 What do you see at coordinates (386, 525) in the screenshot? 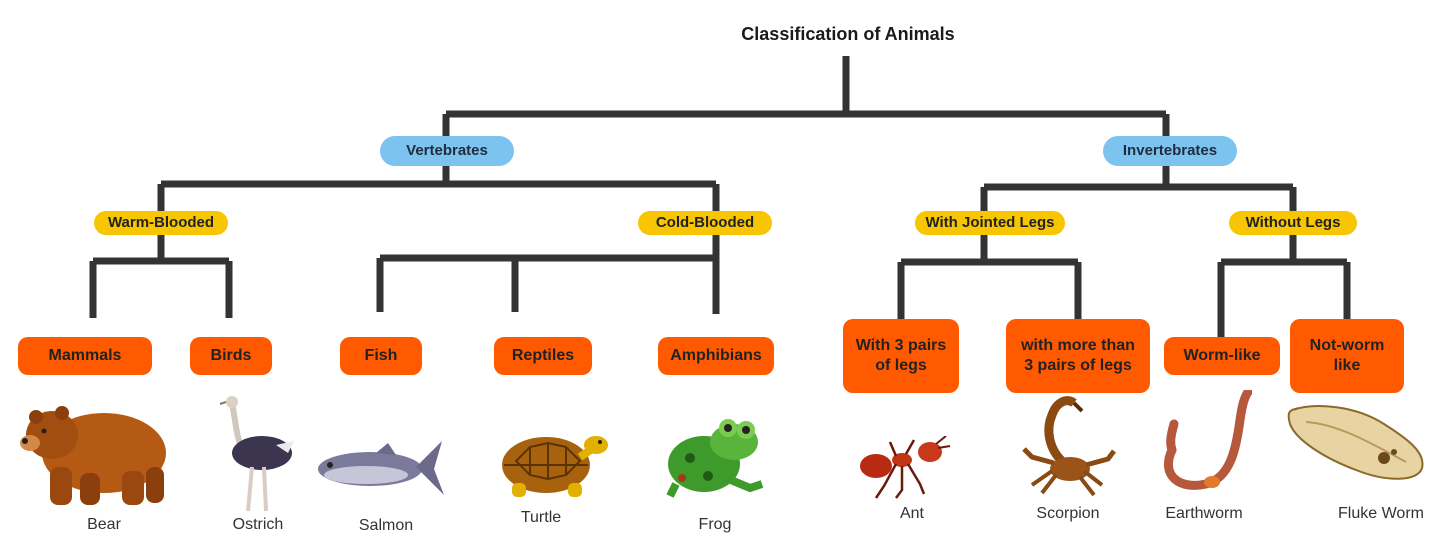
I see `caption-salmon: Salmon` at bounding box center [386, 525].